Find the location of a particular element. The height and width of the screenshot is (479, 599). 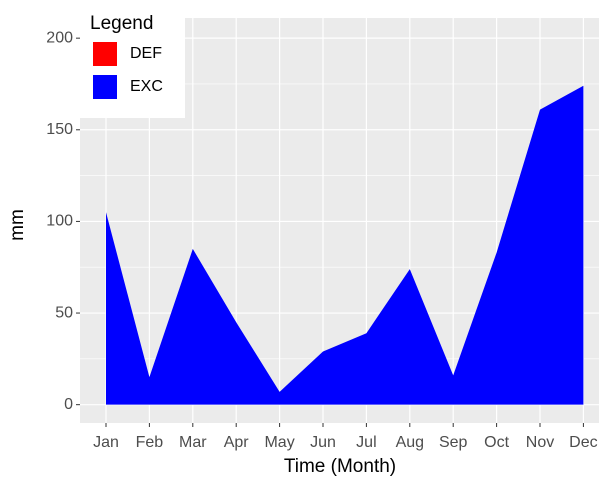

y-tick-label: 150 is located at coordinates (59, 129).